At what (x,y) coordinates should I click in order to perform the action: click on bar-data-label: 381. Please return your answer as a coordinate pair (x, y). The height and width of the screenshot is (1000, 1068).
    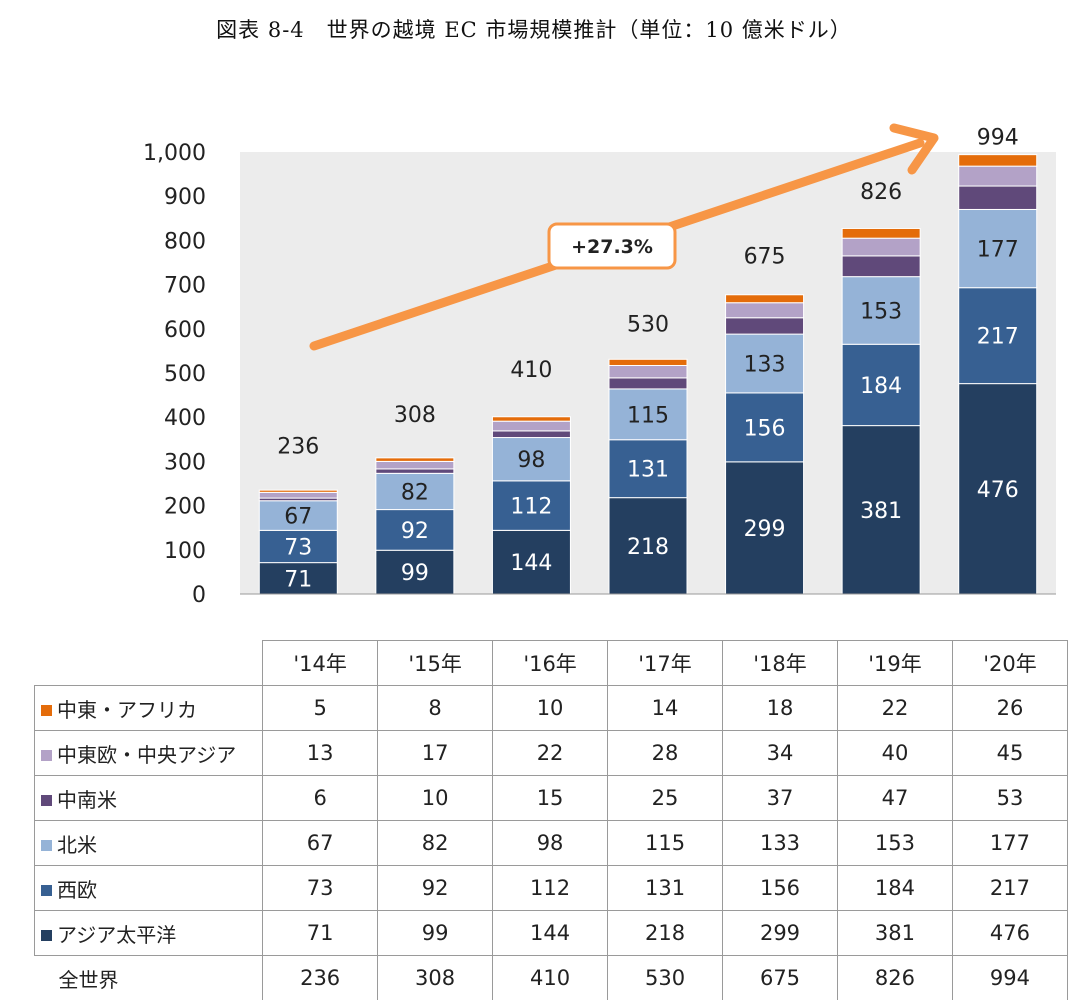
    Looking at the image, I should click on (881, 511).